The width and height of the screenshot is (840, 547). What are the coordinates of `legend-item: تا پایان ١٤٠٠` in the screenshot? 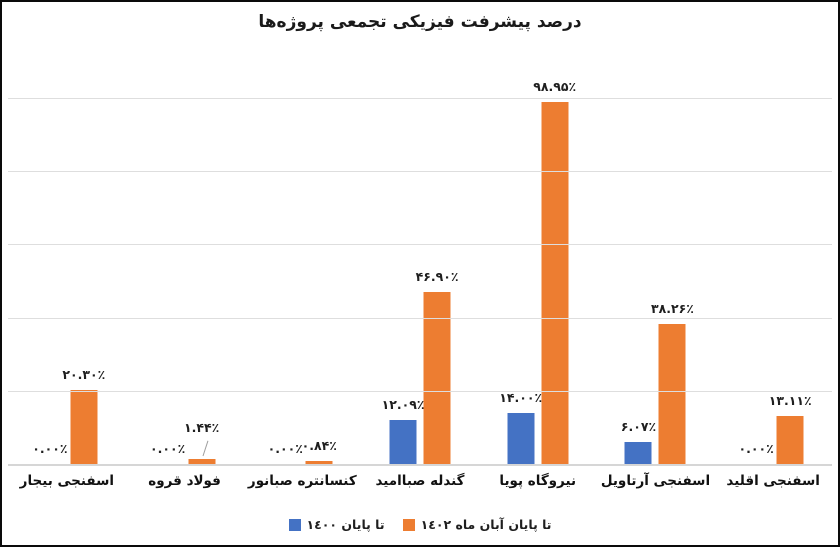 It's located at (336, 524).